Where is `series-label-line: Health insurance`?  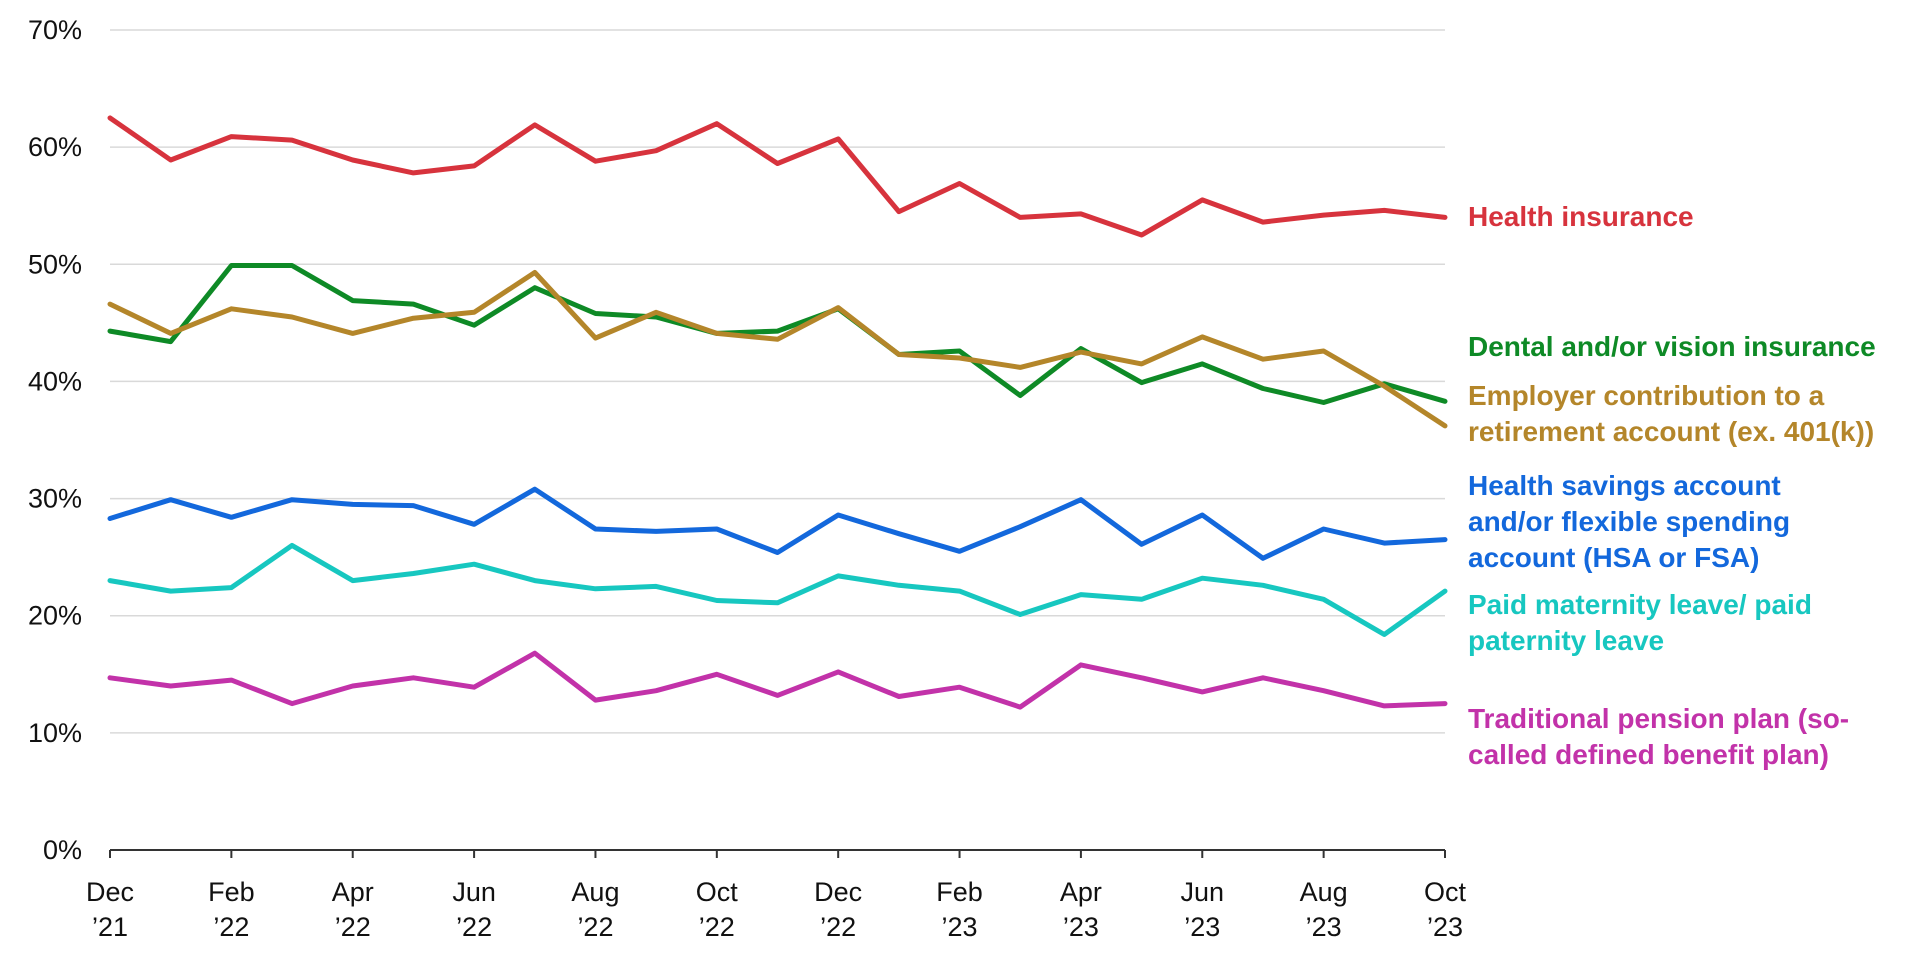
series-label-line: Health insurance is located at coordinates (1581, 216).